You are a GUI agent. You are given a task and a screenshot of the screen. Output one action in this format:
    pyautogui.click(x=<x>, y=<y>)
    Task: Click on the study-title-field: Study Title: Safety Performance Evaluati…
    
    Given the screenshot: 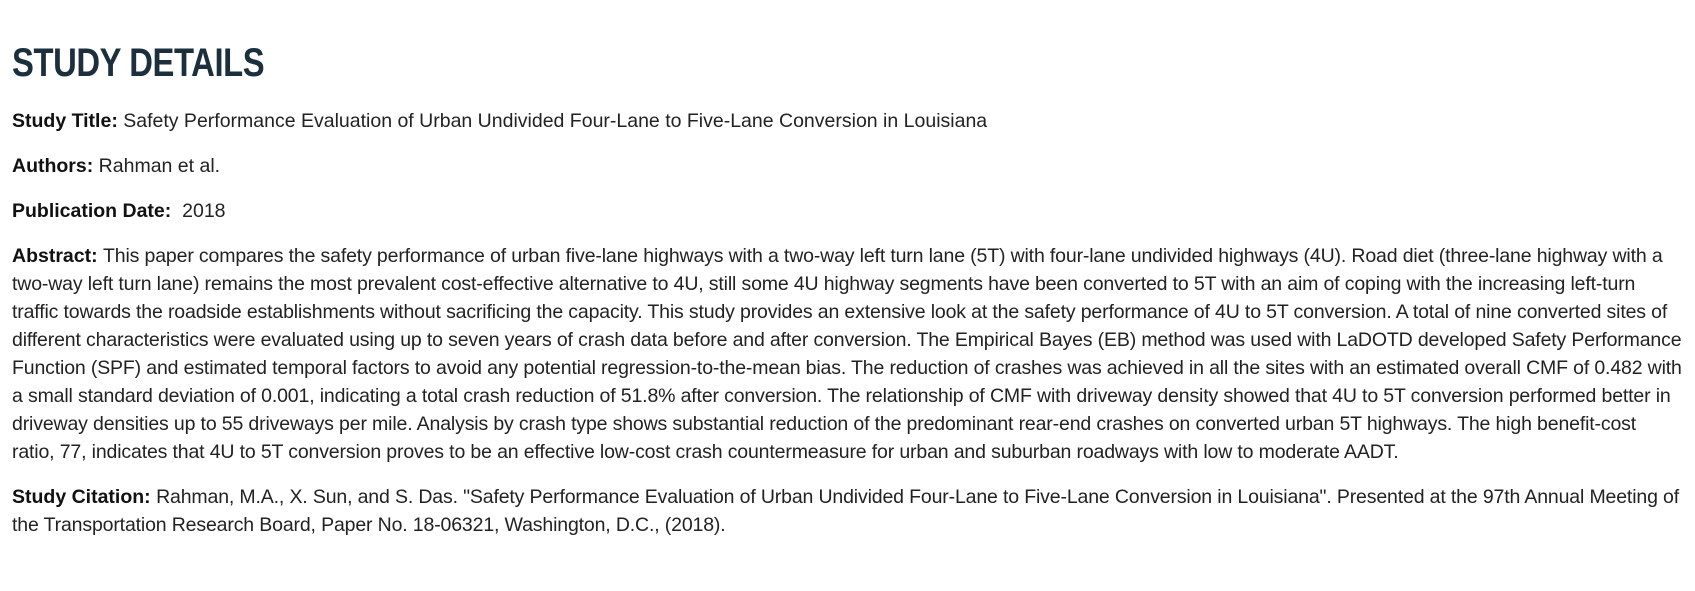 What is the action you would take?
    pyautogui.click(x=847, y=121)
    